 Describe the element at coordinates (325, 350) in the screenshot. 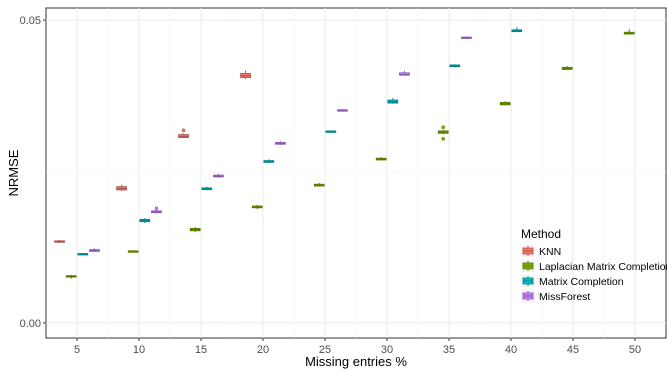

I see `x-tick-label: 25` at that location.